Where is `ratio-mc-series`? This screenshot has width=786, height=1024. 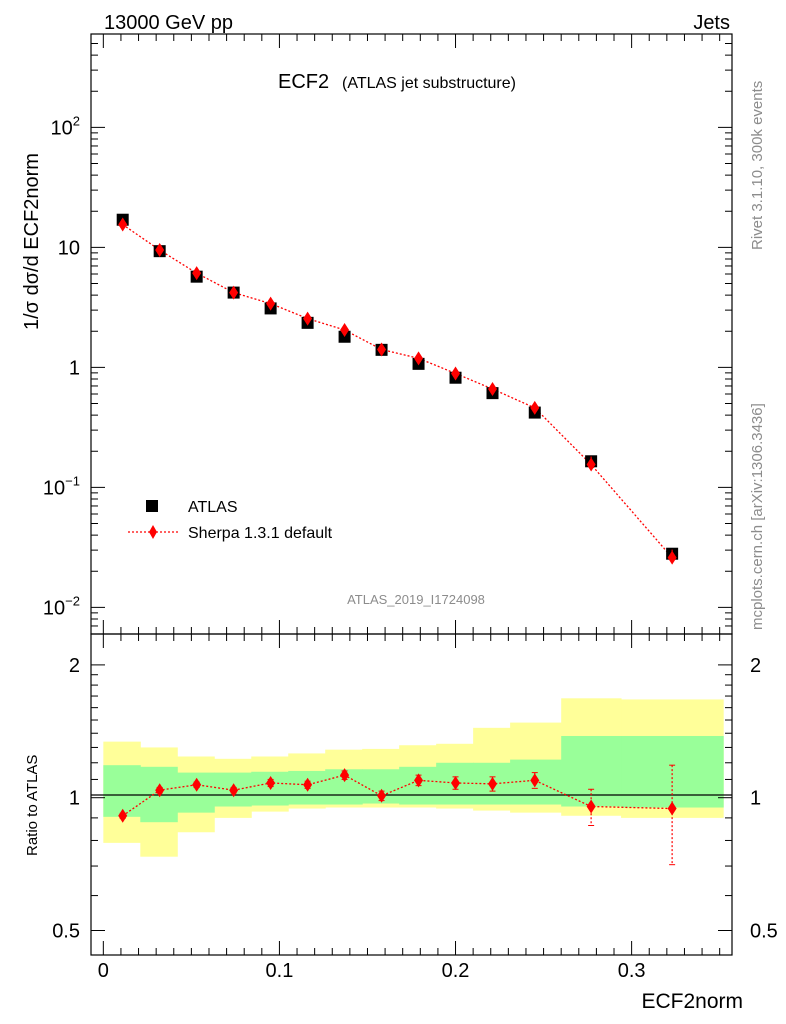 ratio-mc-series is located at coordinates (397, 815).